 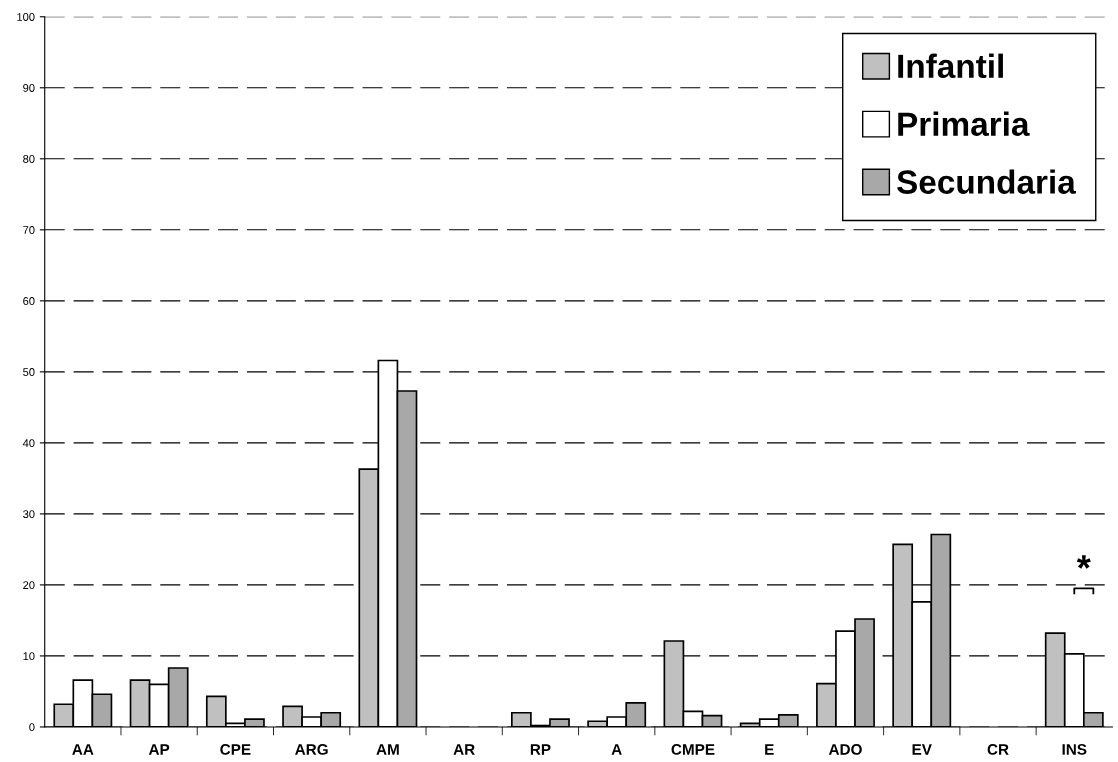 What do you see at coordinates (540, 749) in the screenshot?
I see `x-tick-label: RP` at bounding box center [540, 749].